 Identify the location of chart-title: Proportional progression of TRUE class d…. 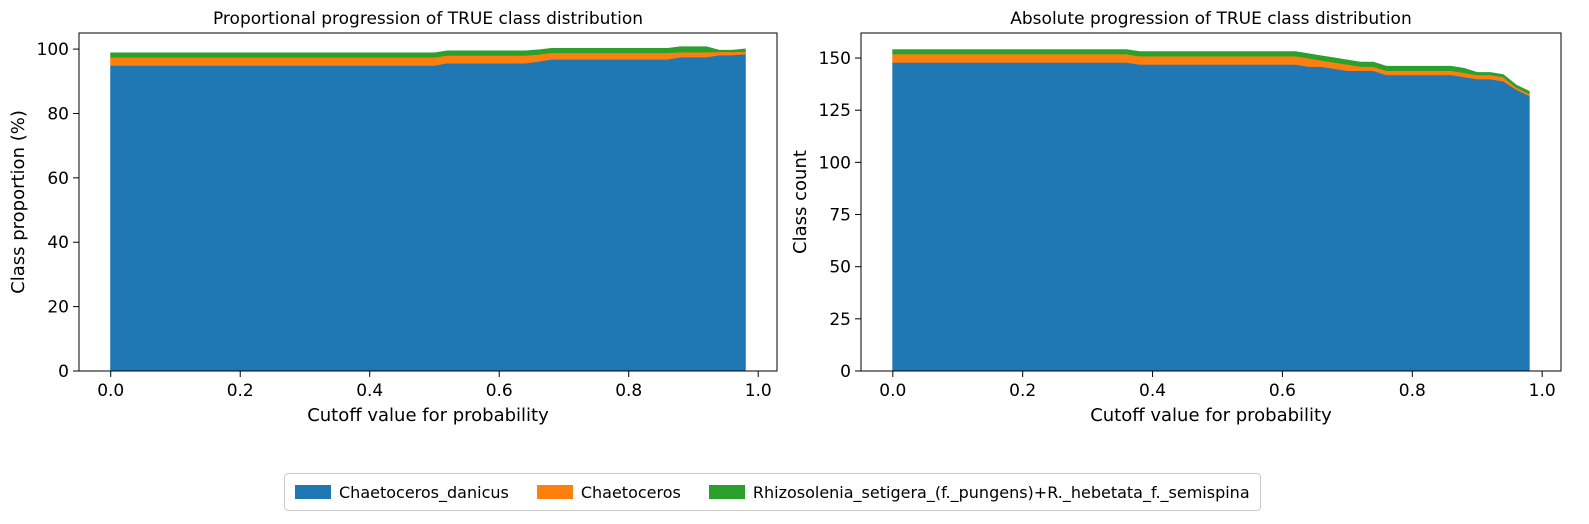
(428, 19).